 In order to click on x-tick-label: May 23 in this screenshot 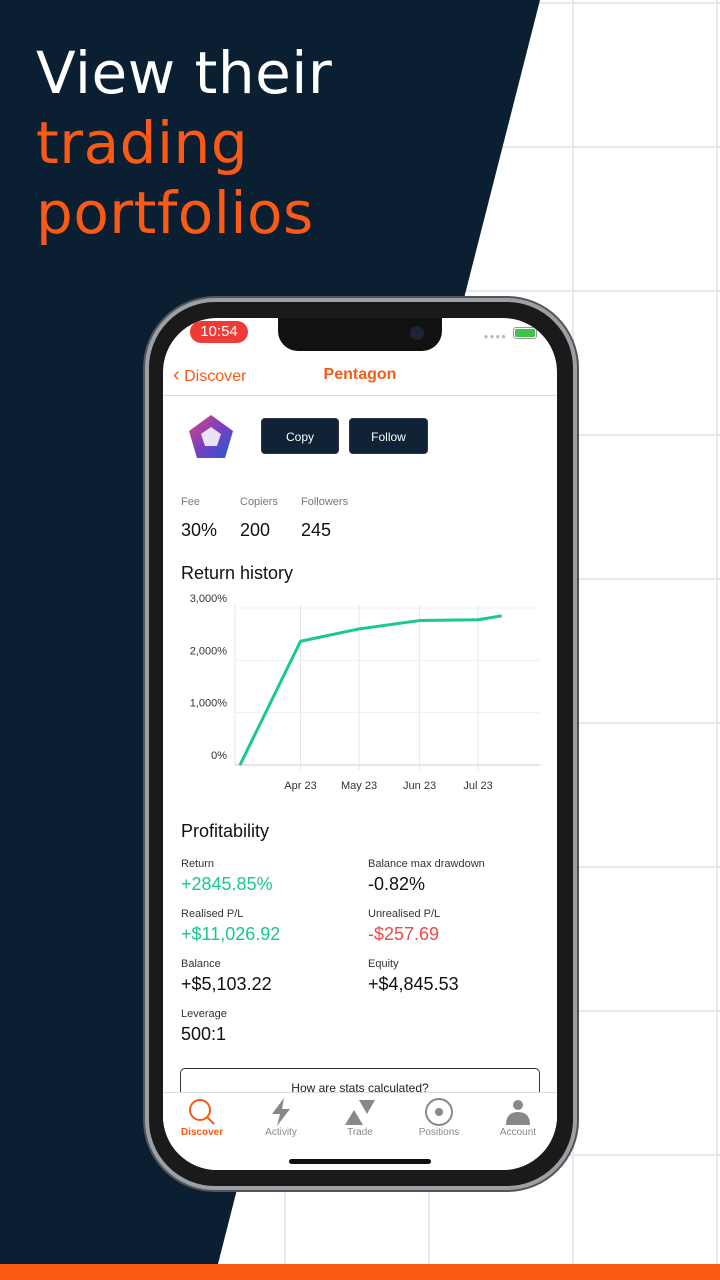, I will do `click(359, 786)`.